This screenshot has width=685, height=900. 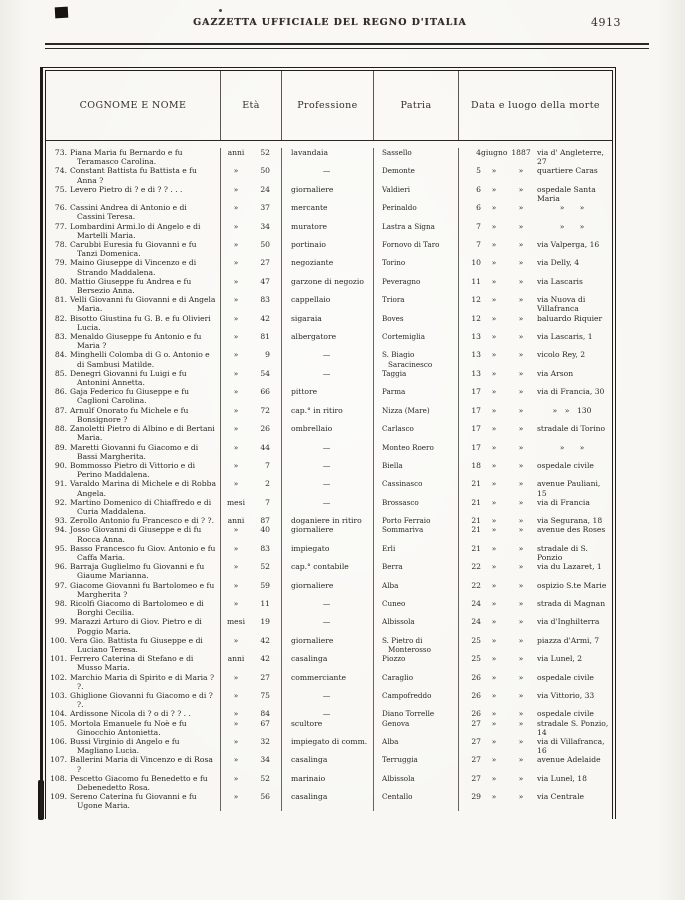 What do you see at coordinates (416, 359) in the screenshot?
I see `birthplace: S. Biagio Saracinesco` at bounding box center [416, 359].